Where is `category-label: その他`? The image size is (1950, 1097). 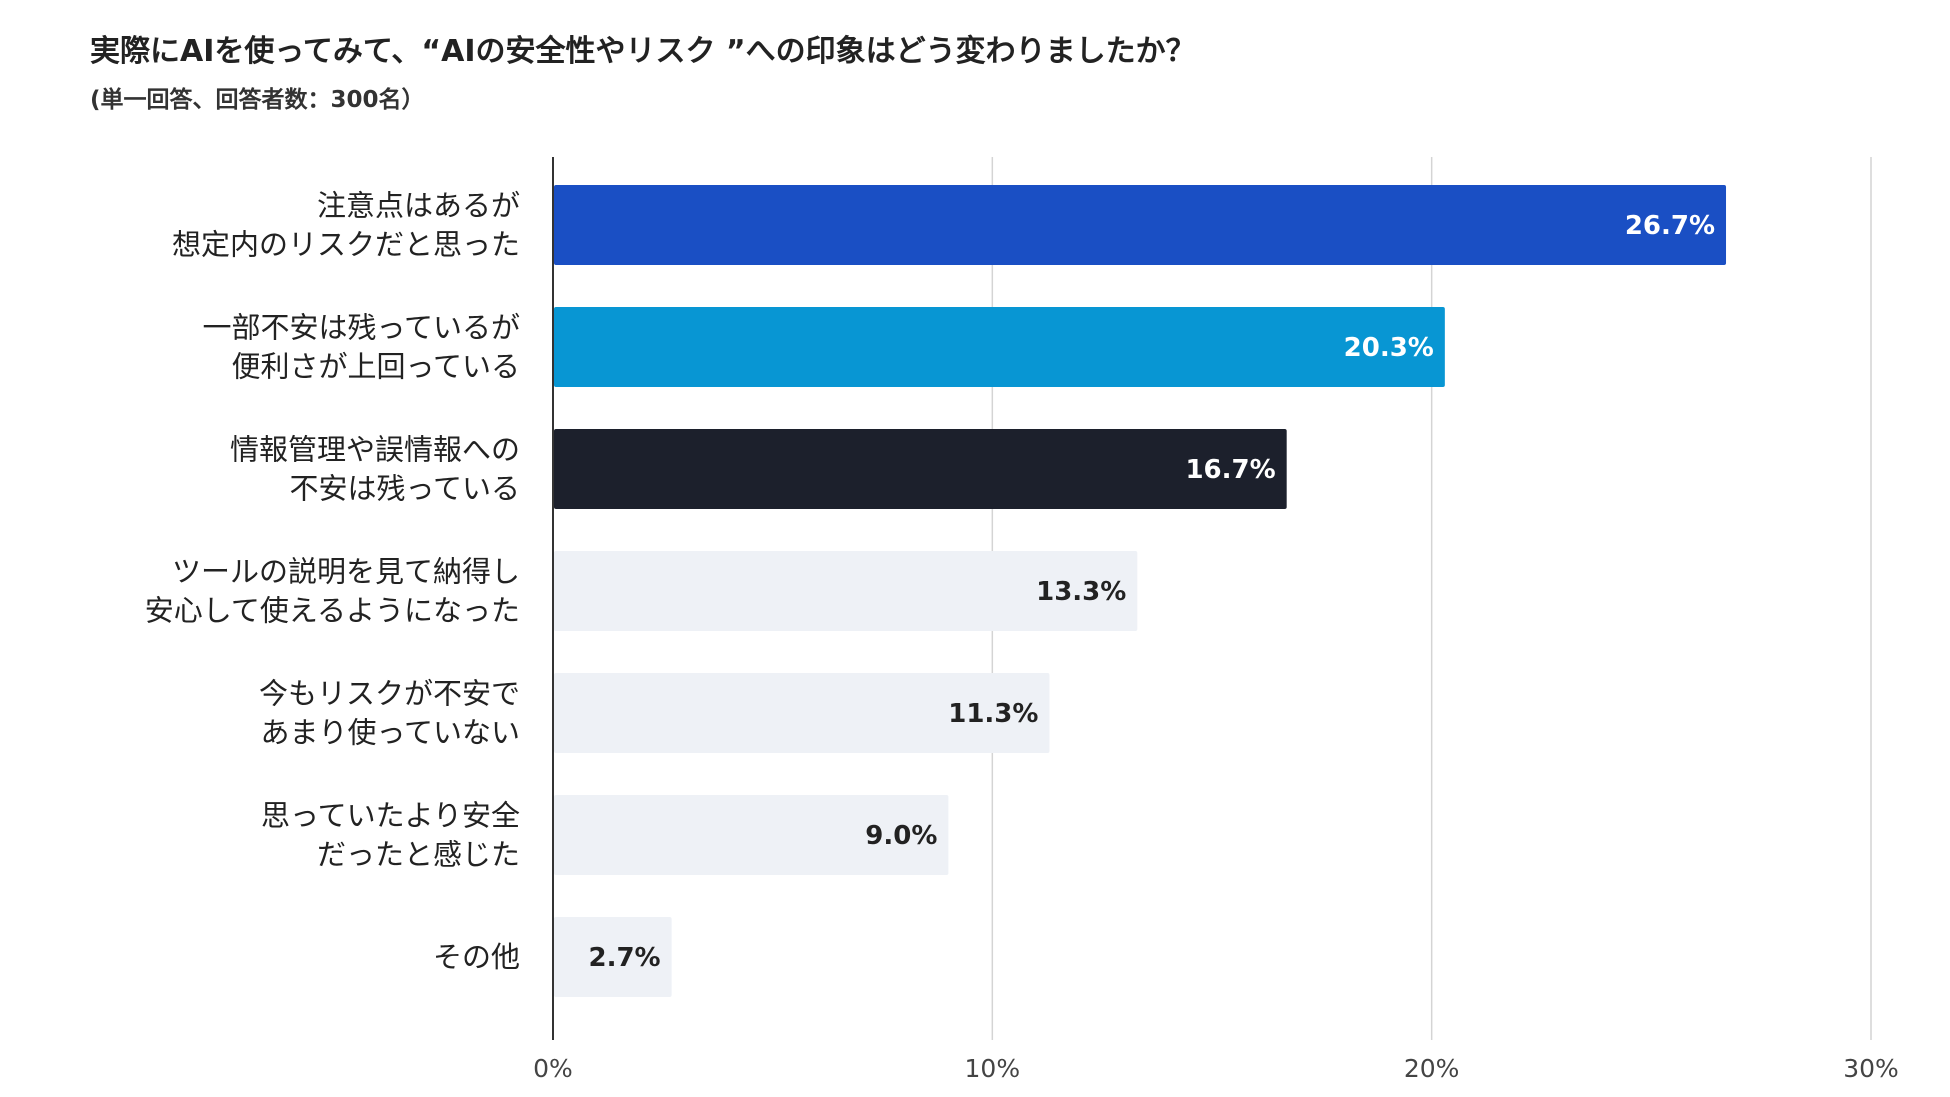 category-label: その他 is located at coordinates (476, 957).